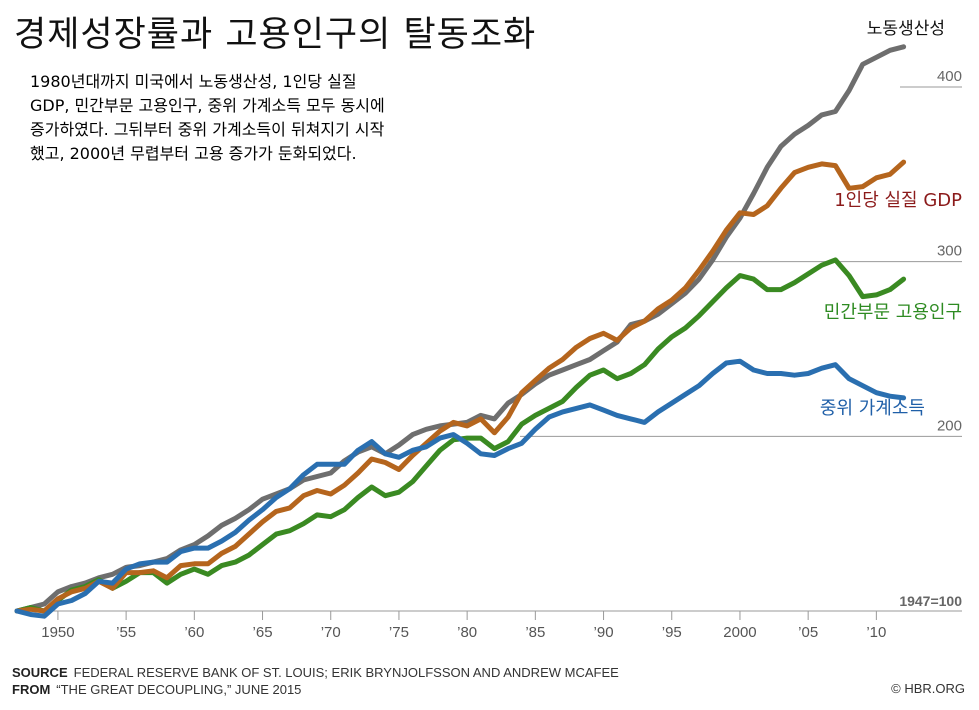 This screenshot has height=710, width=979. Describe the element at coordinates (331, 632) in the screenshot. I see `x-tick-label: ’70` at that location.